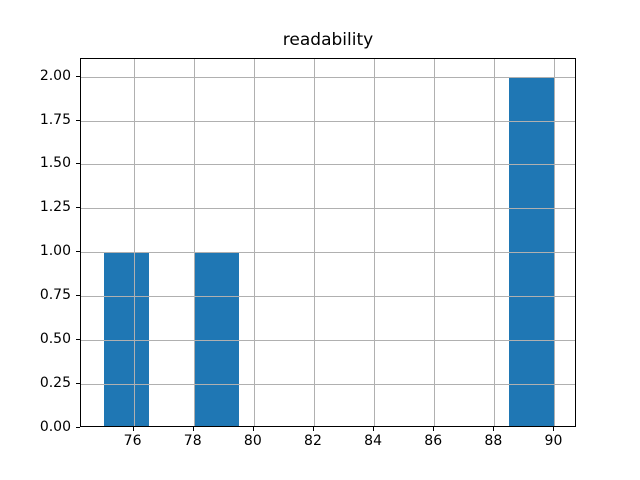 This screenshot has width=640, height=480. Describe the element at coordinates (55, 339) in the screenshot. I see `y-tick-label: 0.50` at that location.